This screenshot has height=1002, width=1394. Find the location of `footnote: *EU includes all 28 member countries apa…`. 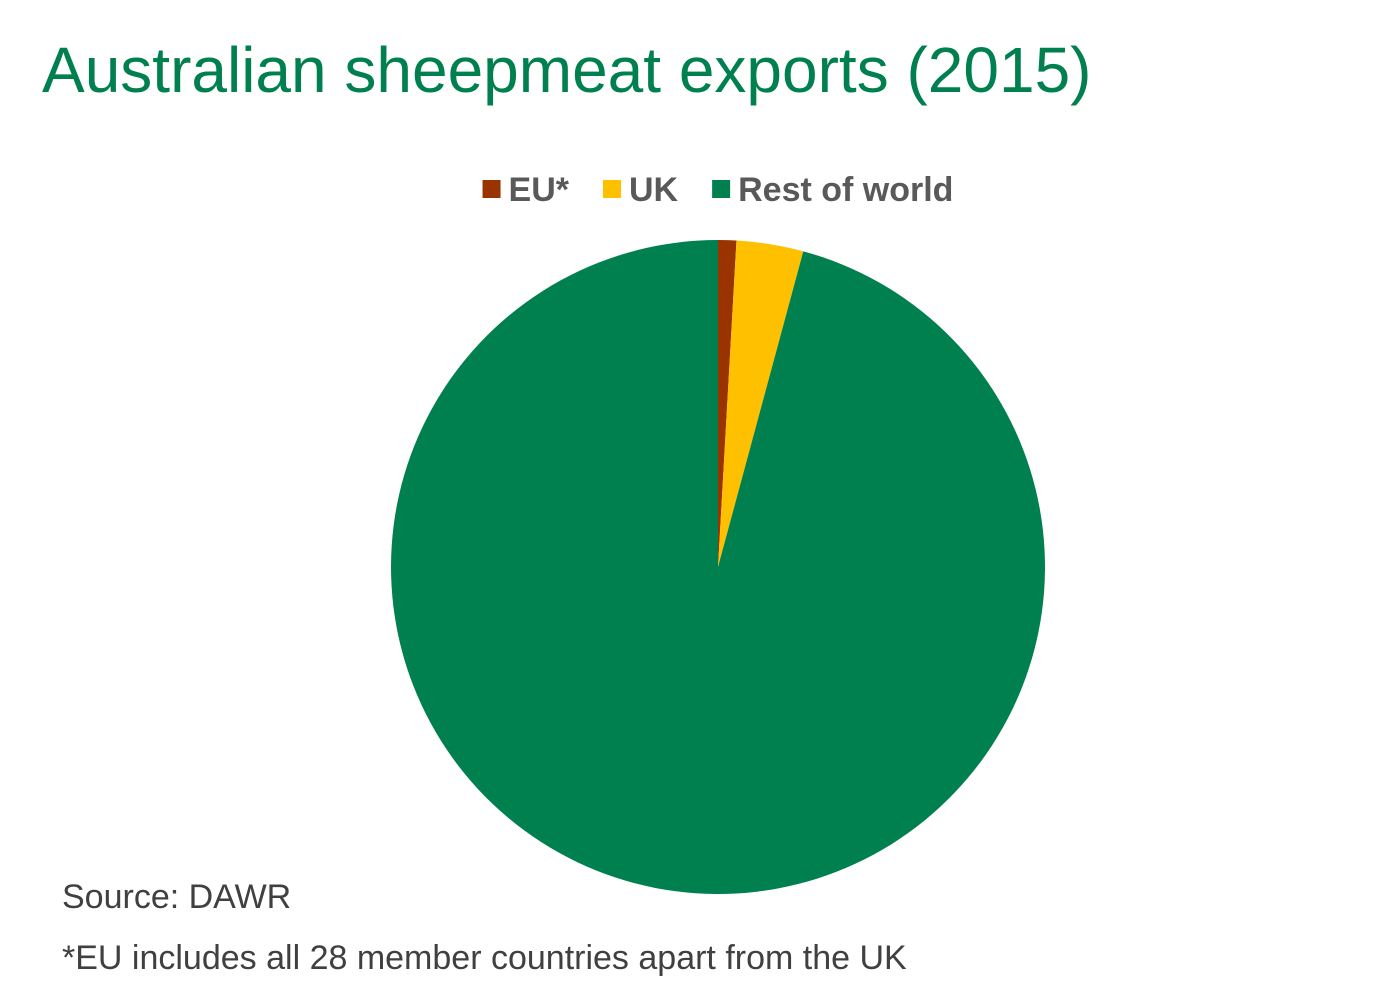

footnote: *EU includes all 28 member countries apa… is located at coordinates (484, 958).